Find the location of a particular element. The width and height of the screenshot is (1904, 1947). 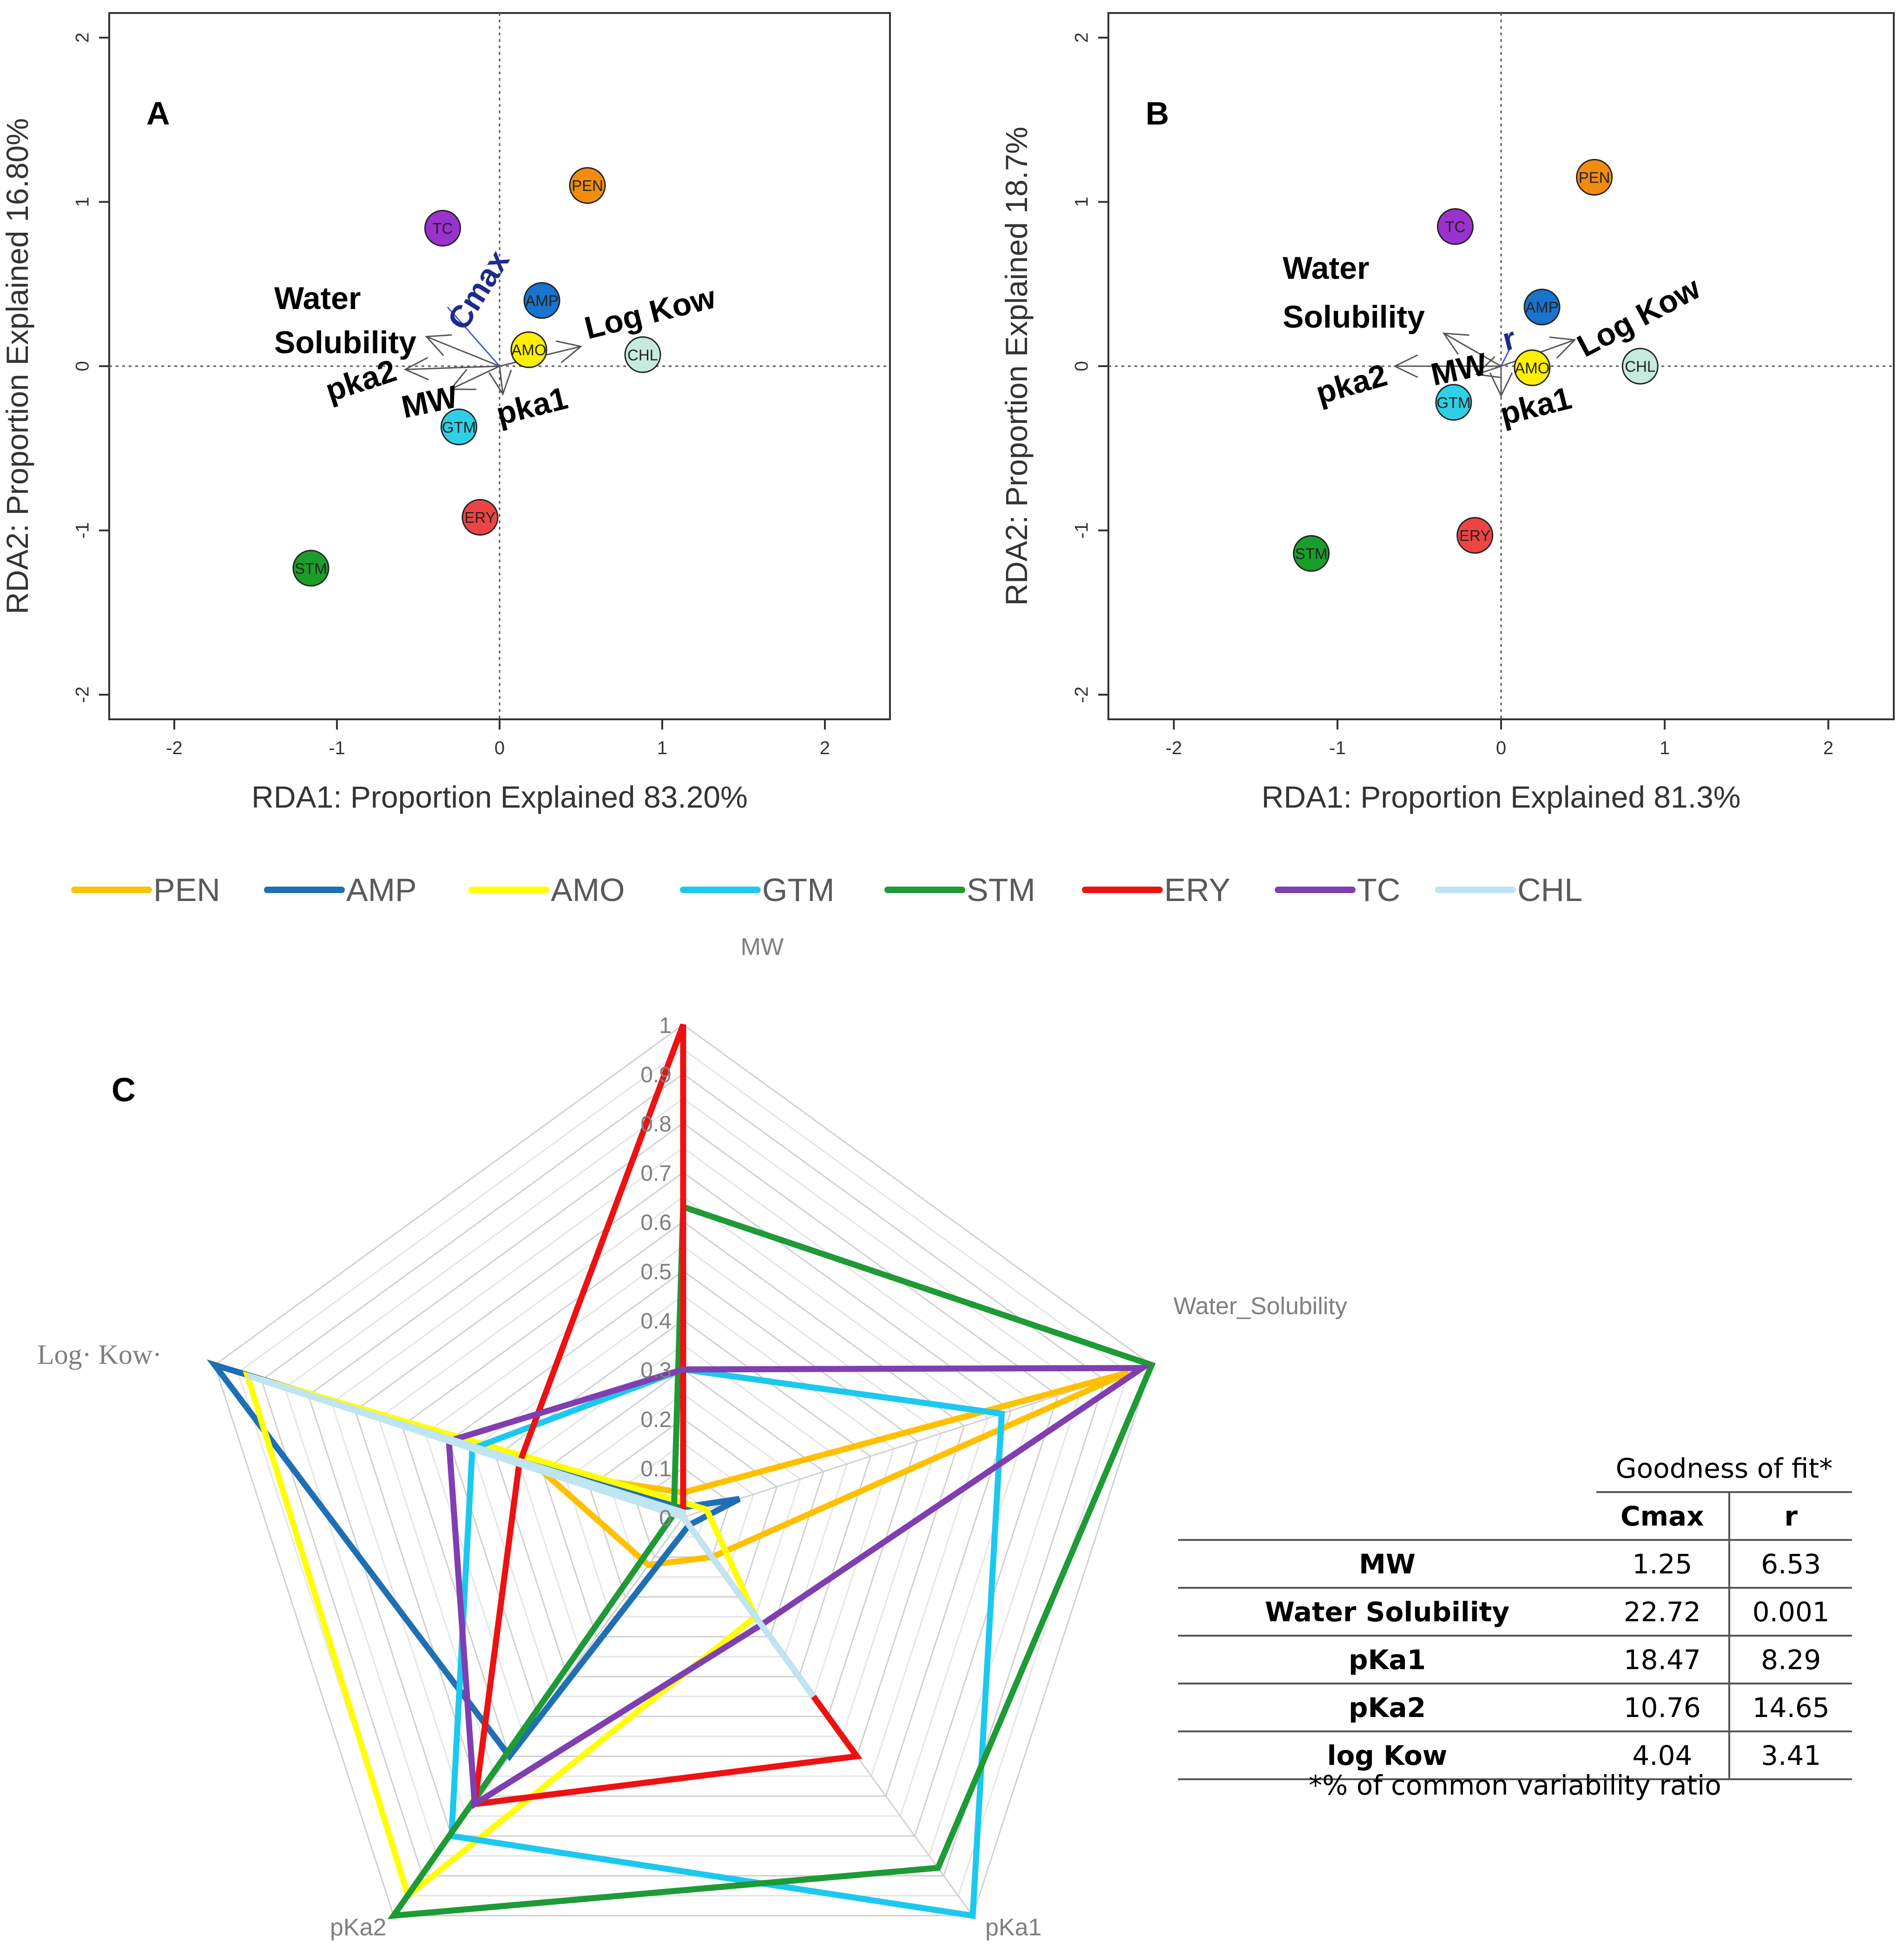

table-row: Water Solubility 22.72 0.001 is located at coordinates (1515, 1613).